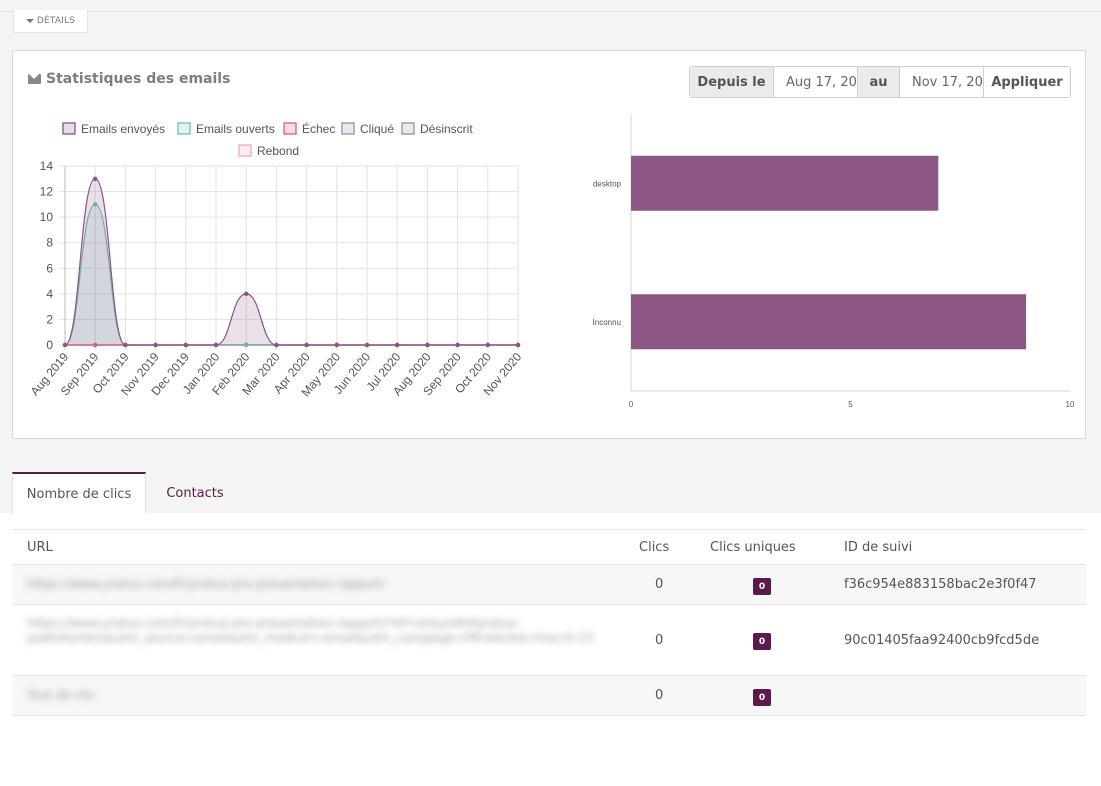 The image size is (1101, 786). Describe the element at coordinates (278, 151) in the screenshot. I see `legend-label: Rebond` at that location.